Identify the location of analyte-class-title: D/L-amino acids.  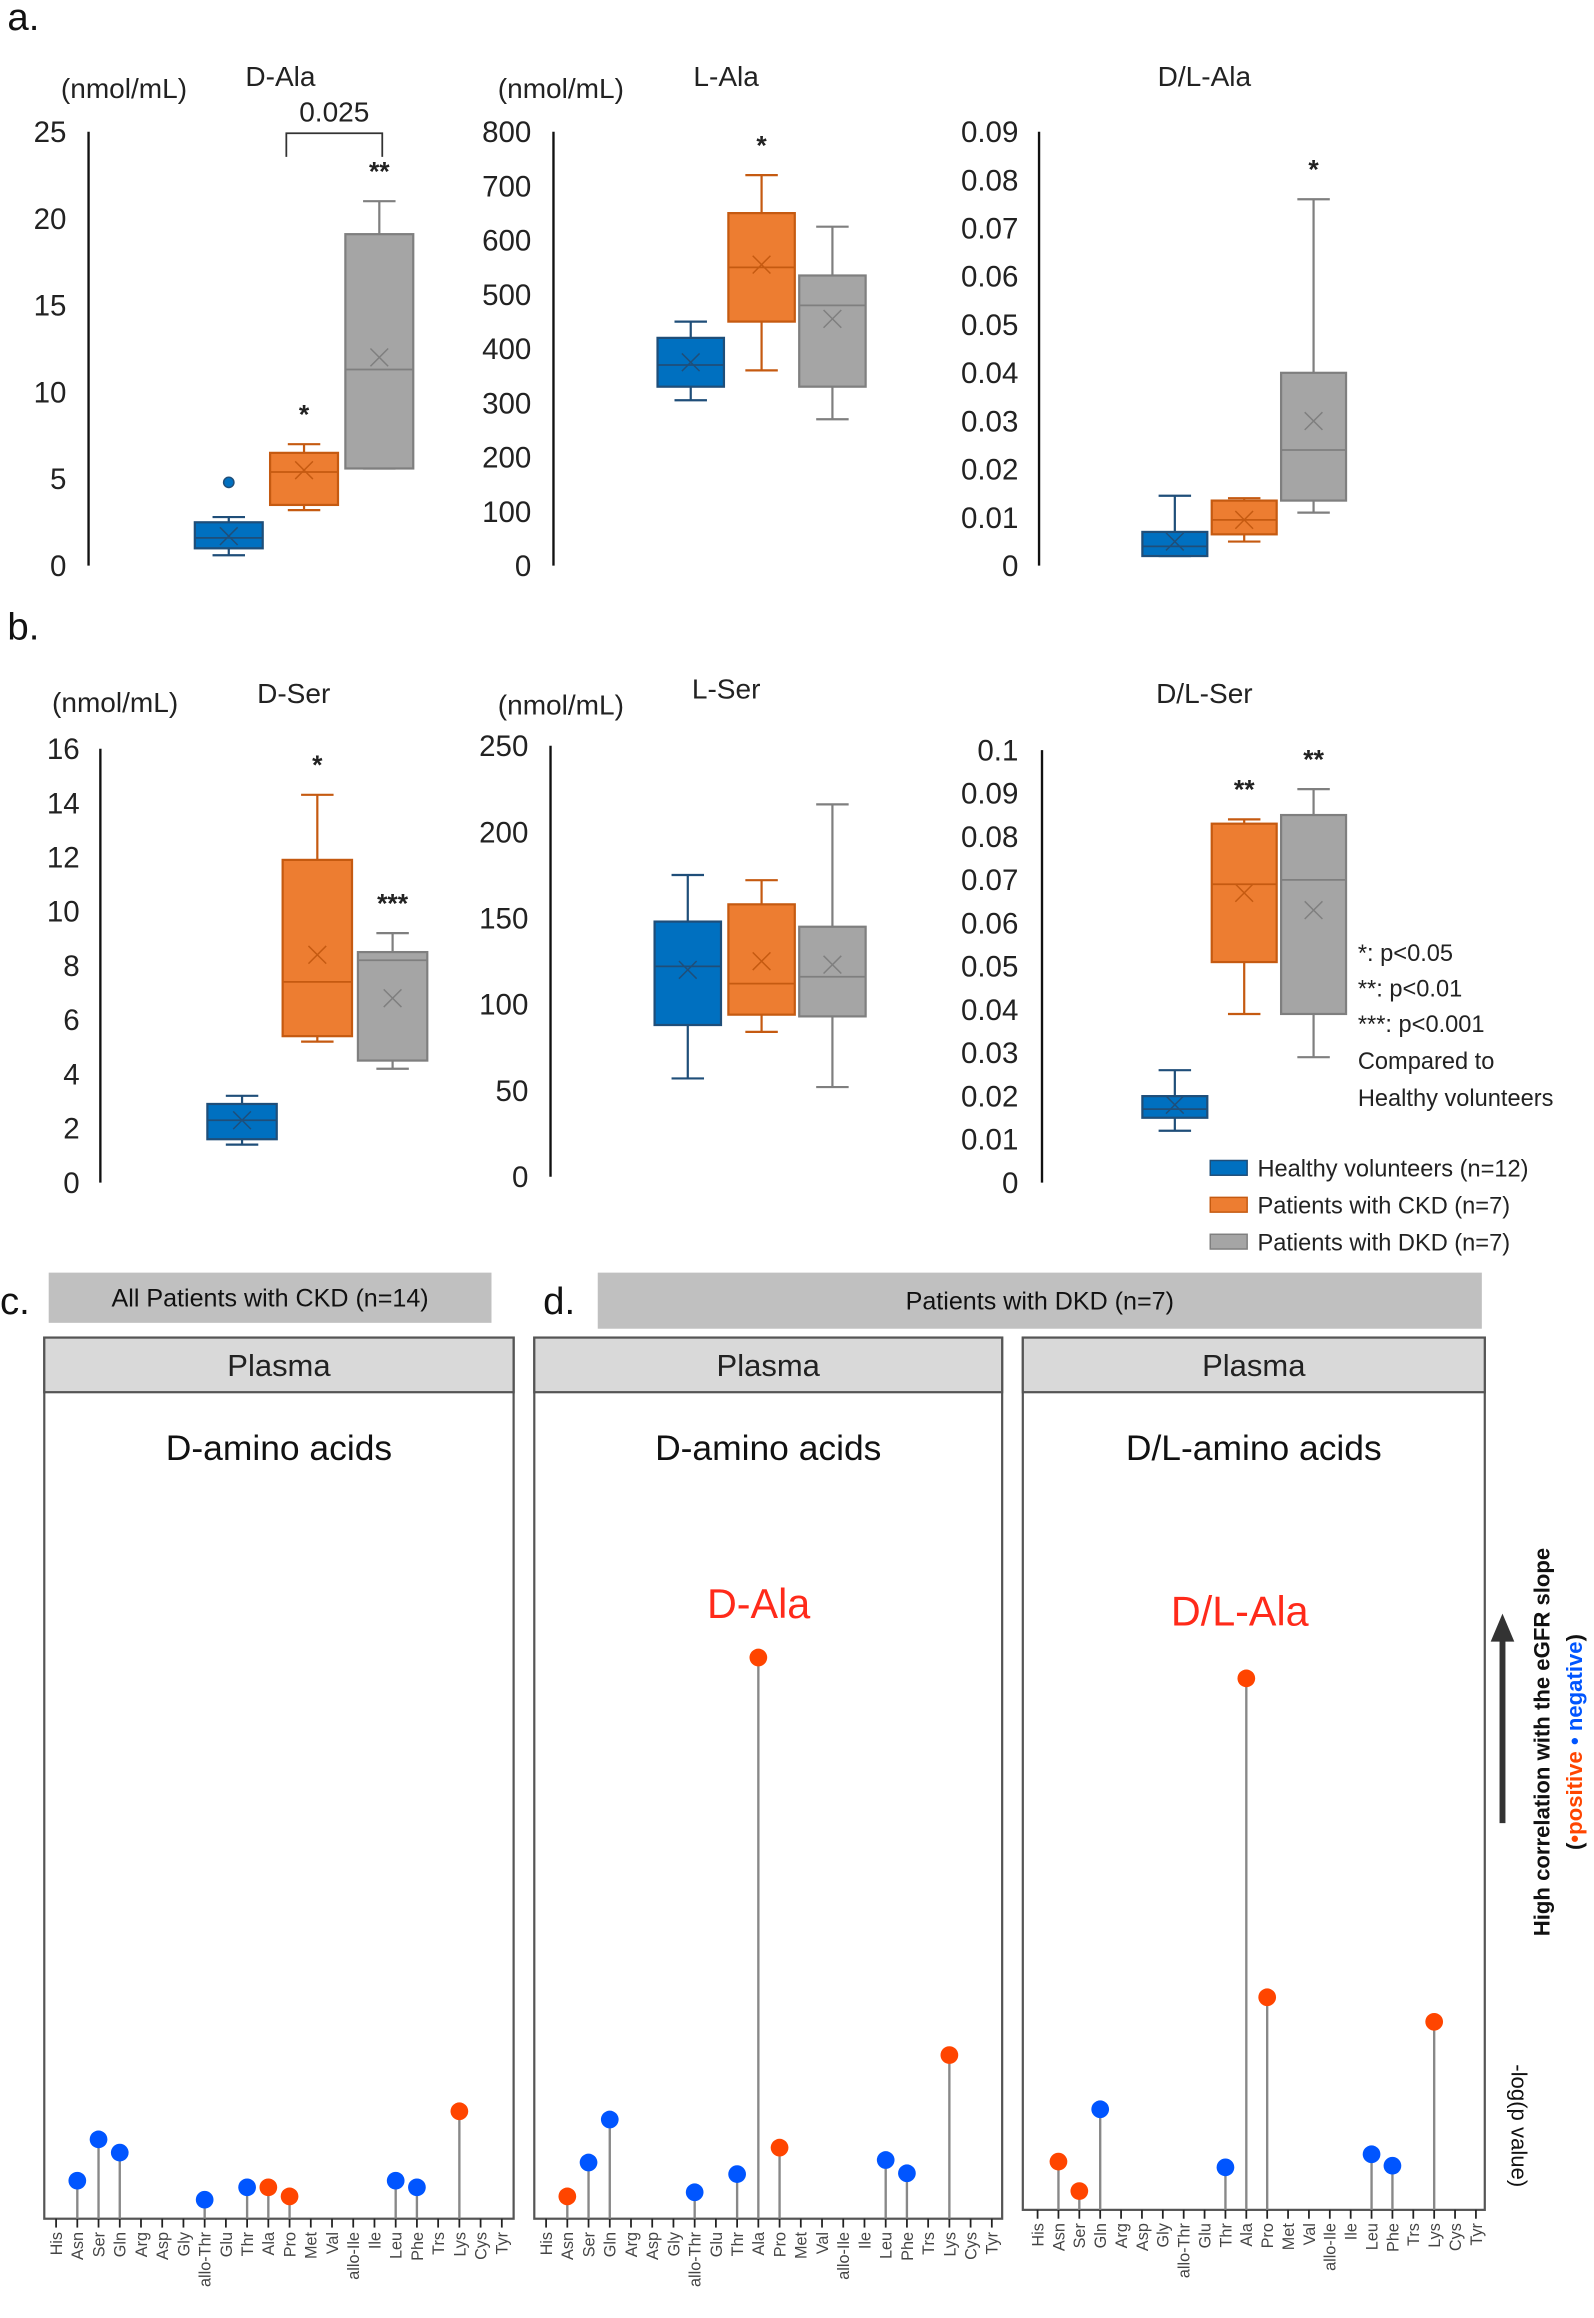
(1254, 1448).